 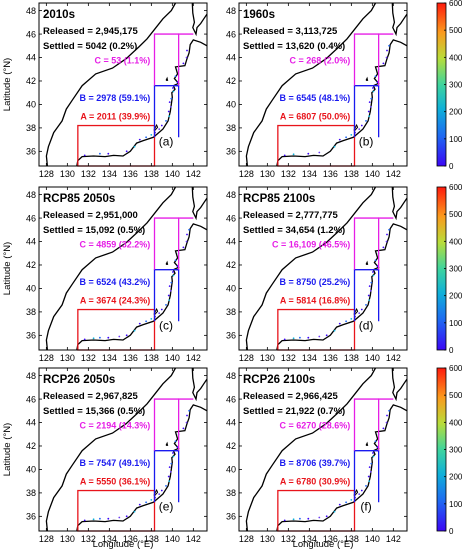 I want to click on x-axis-label: Longitude (°E), so click(x=323, y=544).